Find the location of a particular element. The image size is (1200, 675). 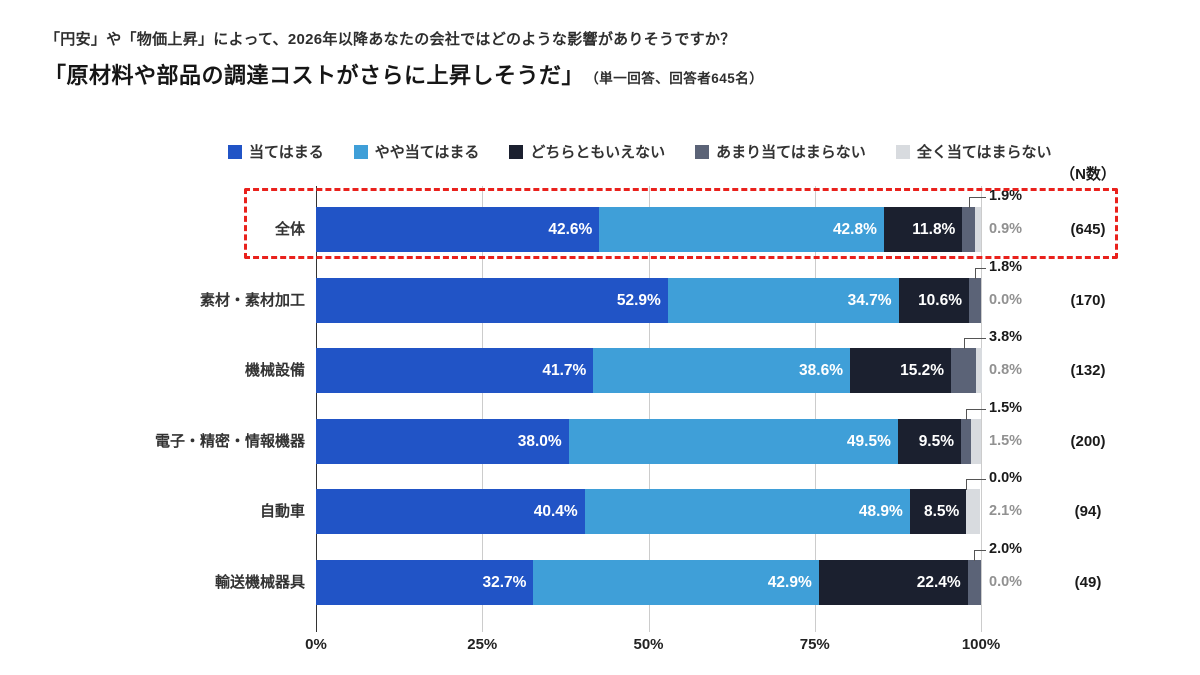

callout-value: 1.5% is located at coordinates (1006, 408).